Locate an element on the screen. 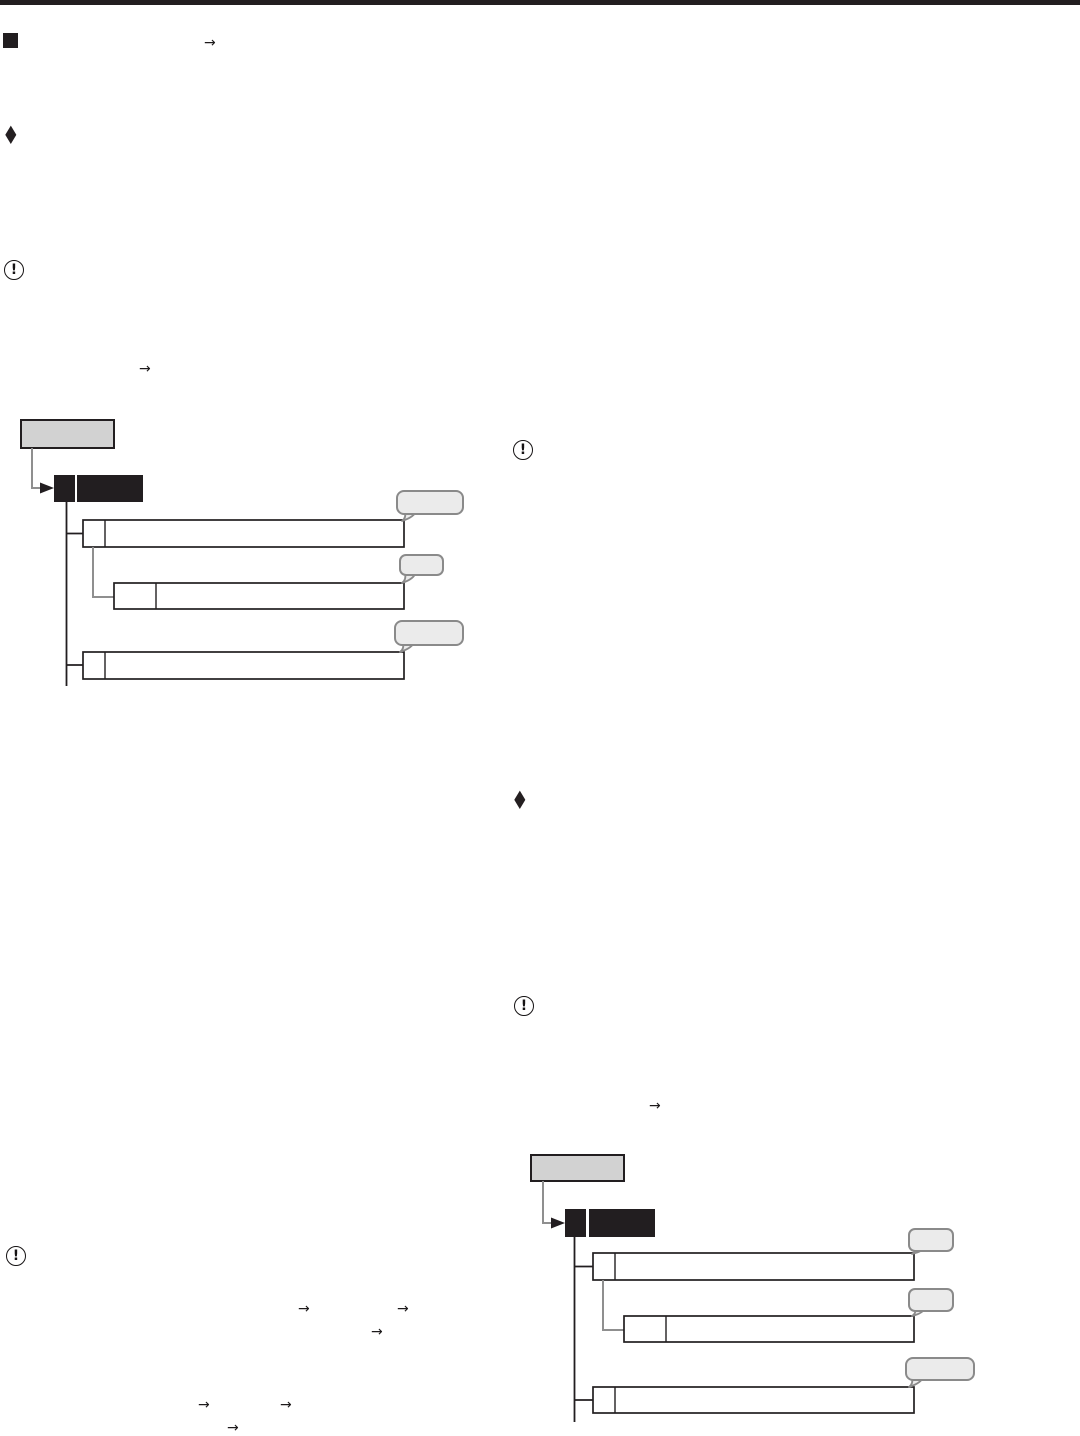 The image size is (1080, 1436). section-square-icon is located at coordinates (10, 40).